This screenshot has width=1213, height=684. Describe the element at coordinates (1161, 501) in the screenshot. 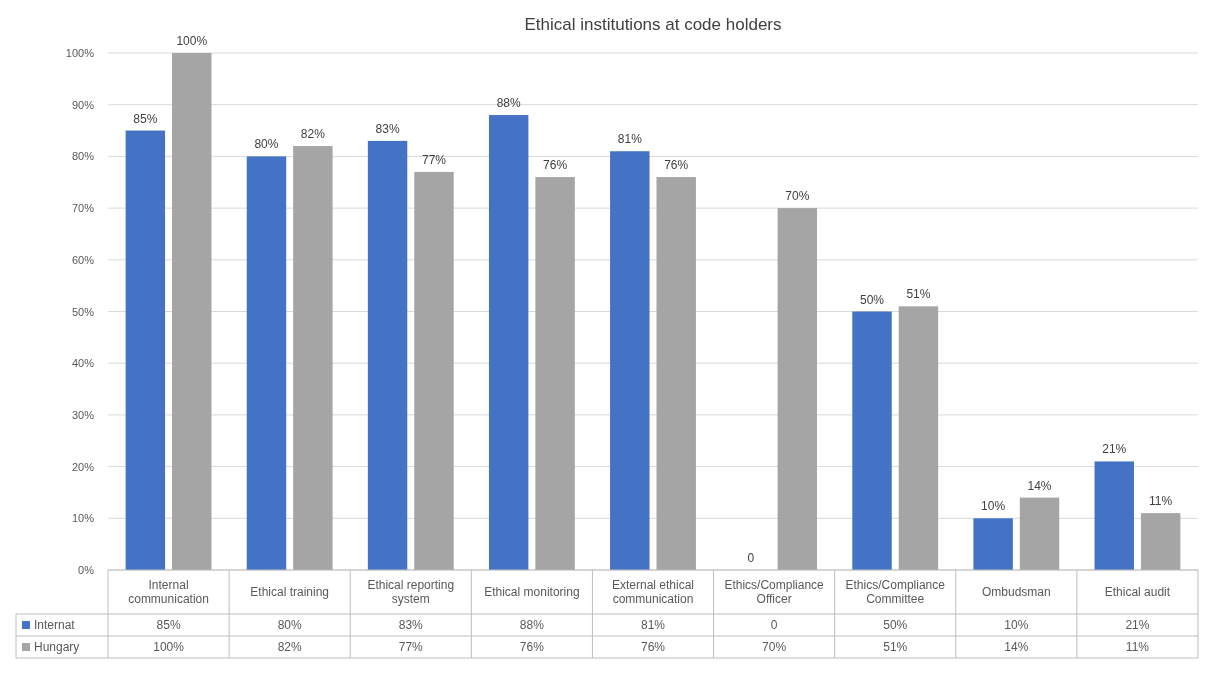

I see `text: 11%` at that location.